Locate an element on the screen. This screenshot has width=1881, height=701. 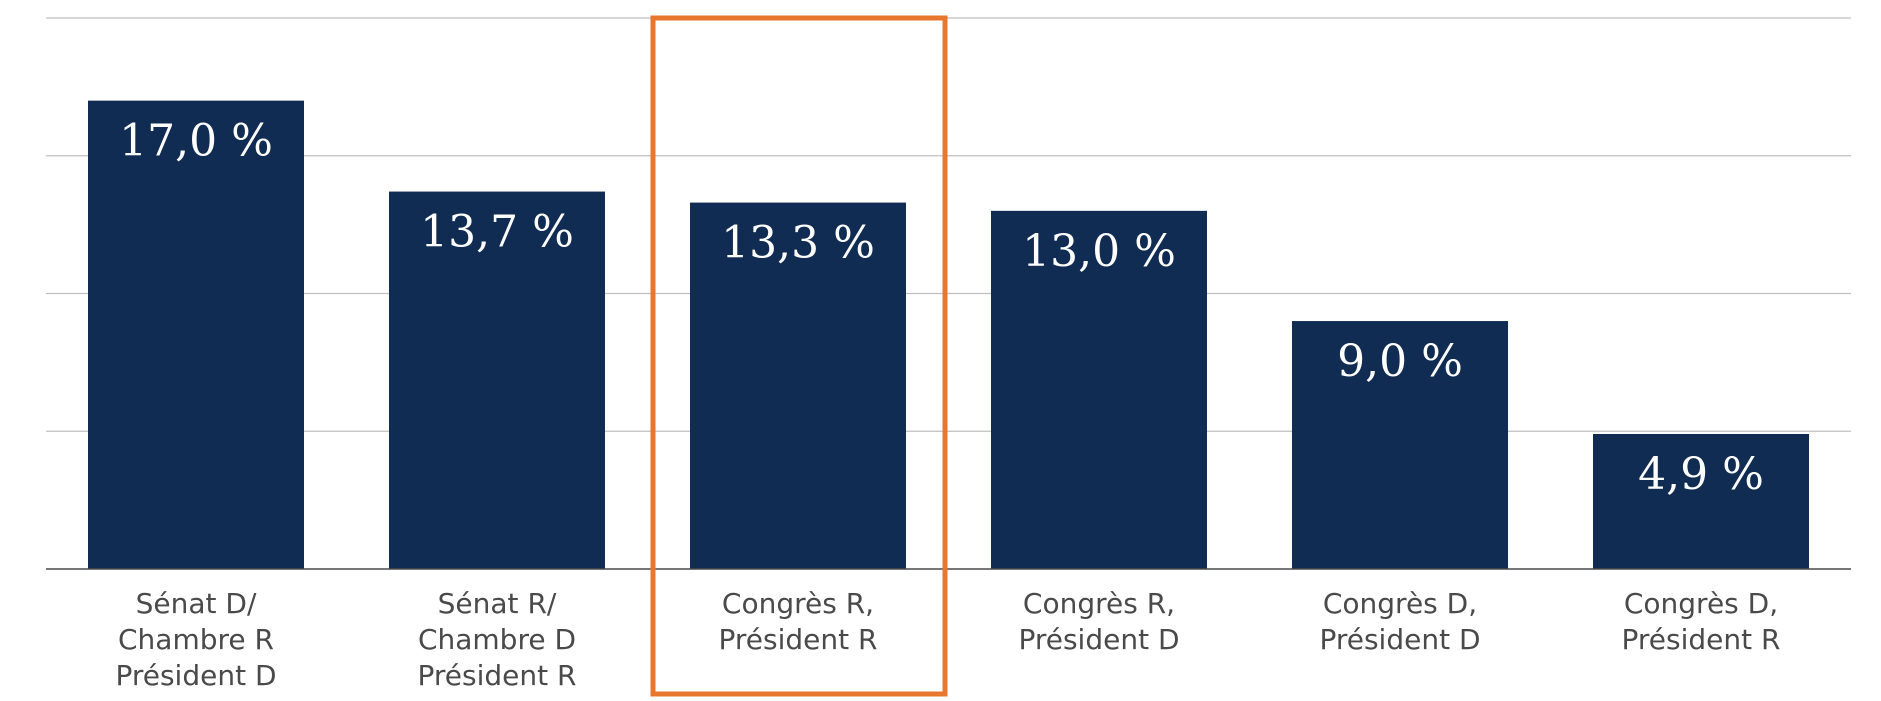
value-label: 13,7 % is located at coordinates (497, 232).